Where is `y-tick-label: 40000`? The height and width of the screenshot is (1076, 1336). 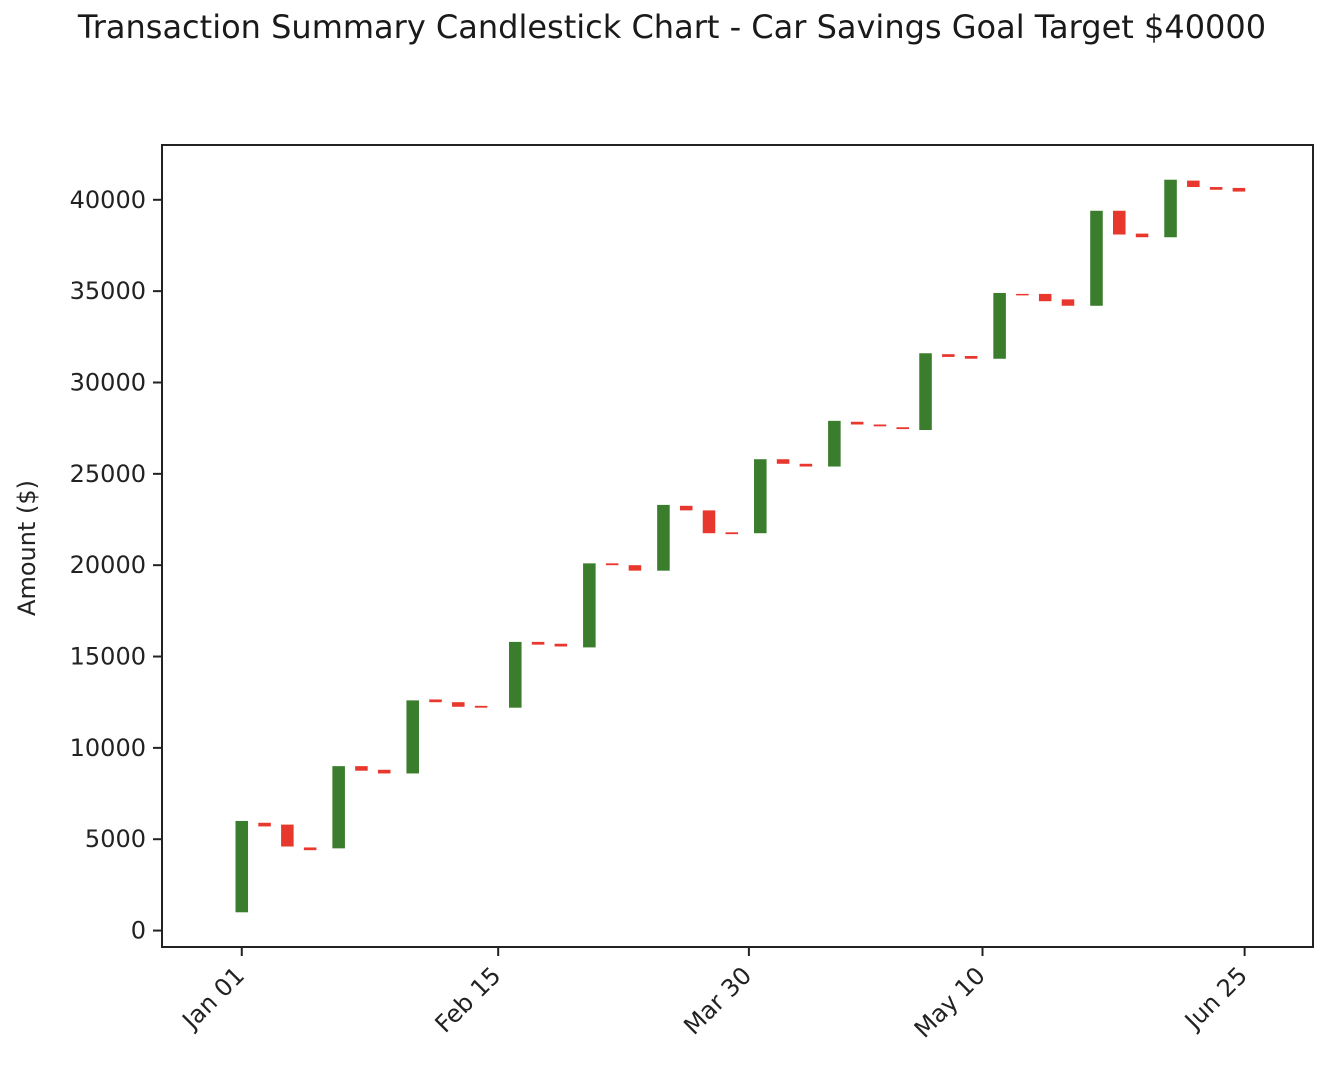
y-tick-label: 40000 is located at coordinates (108, 200).